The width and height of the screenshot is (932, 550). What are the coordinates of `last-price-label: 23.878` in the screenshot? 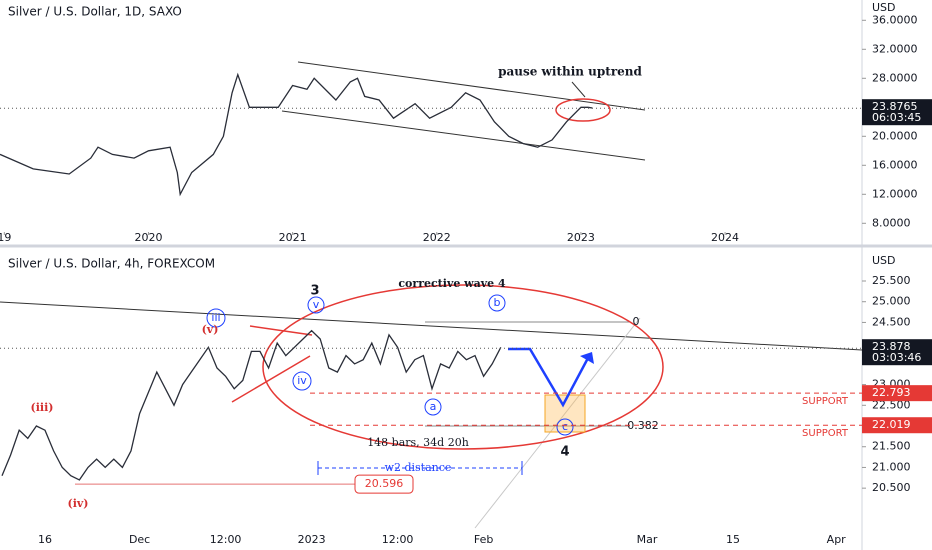 It's located at (891, 346).